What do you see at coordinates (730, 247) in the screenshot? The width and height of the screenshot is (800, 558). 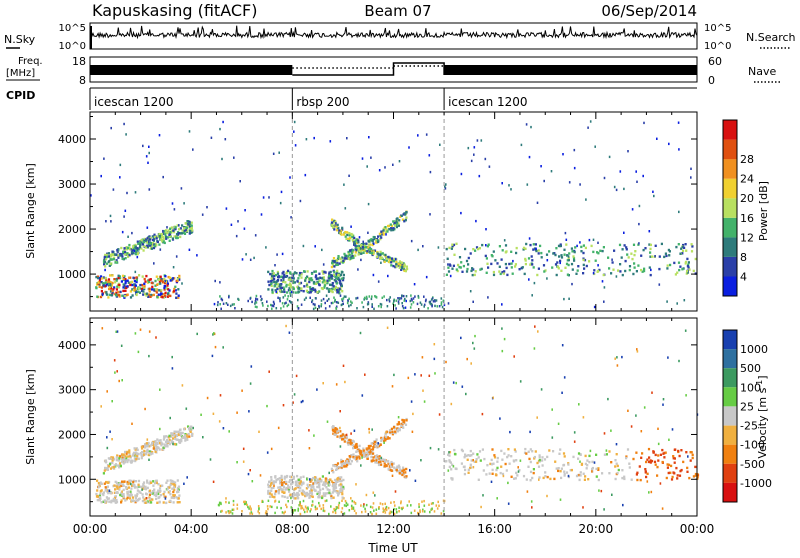 I see `power-colorbar-cell` at bounding box center [730, 247].